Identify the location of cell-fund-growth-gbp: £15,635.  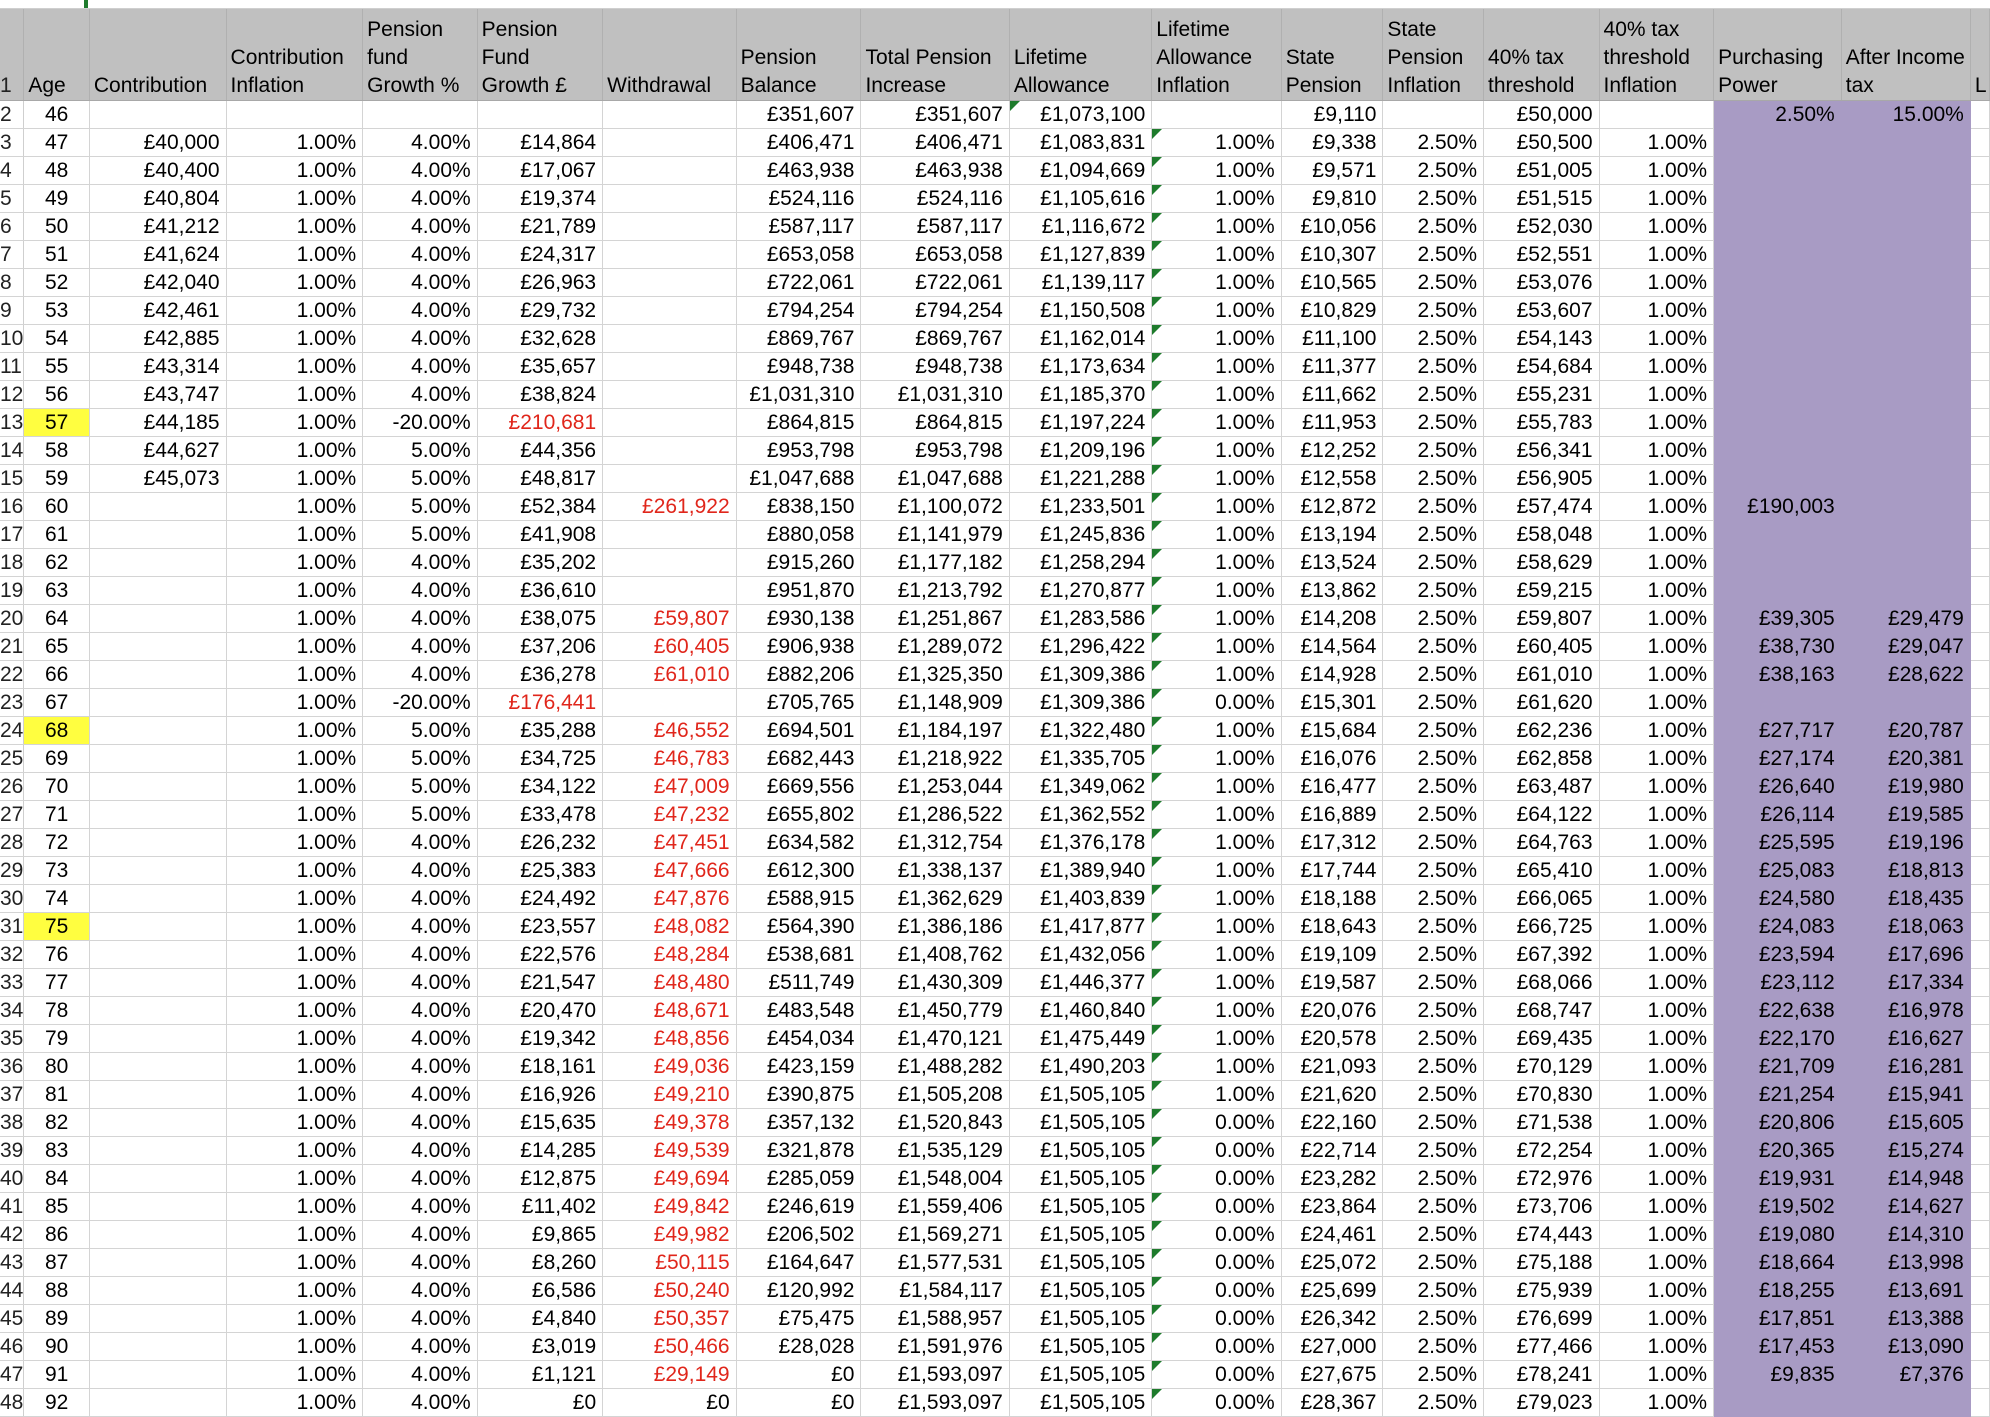
(540, 1122).